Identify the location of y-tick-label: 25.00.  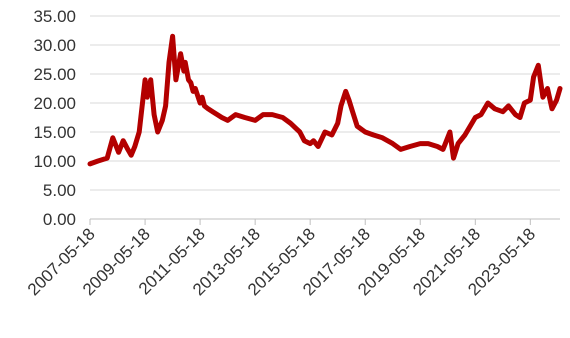
(54, 74).